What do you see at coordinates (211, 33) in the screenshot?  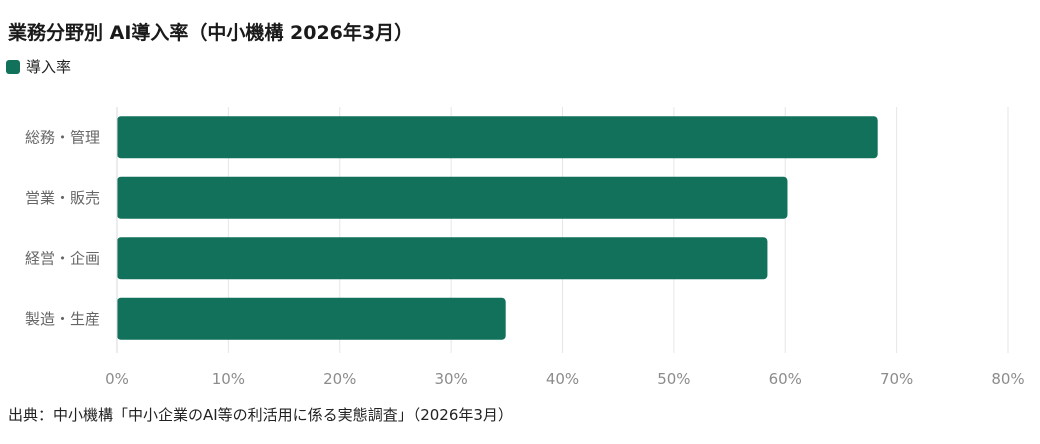 I see `chart-title: 業務分野別 AI導入率（中小機構 2026年3月）` at bounding box center [211, 33].